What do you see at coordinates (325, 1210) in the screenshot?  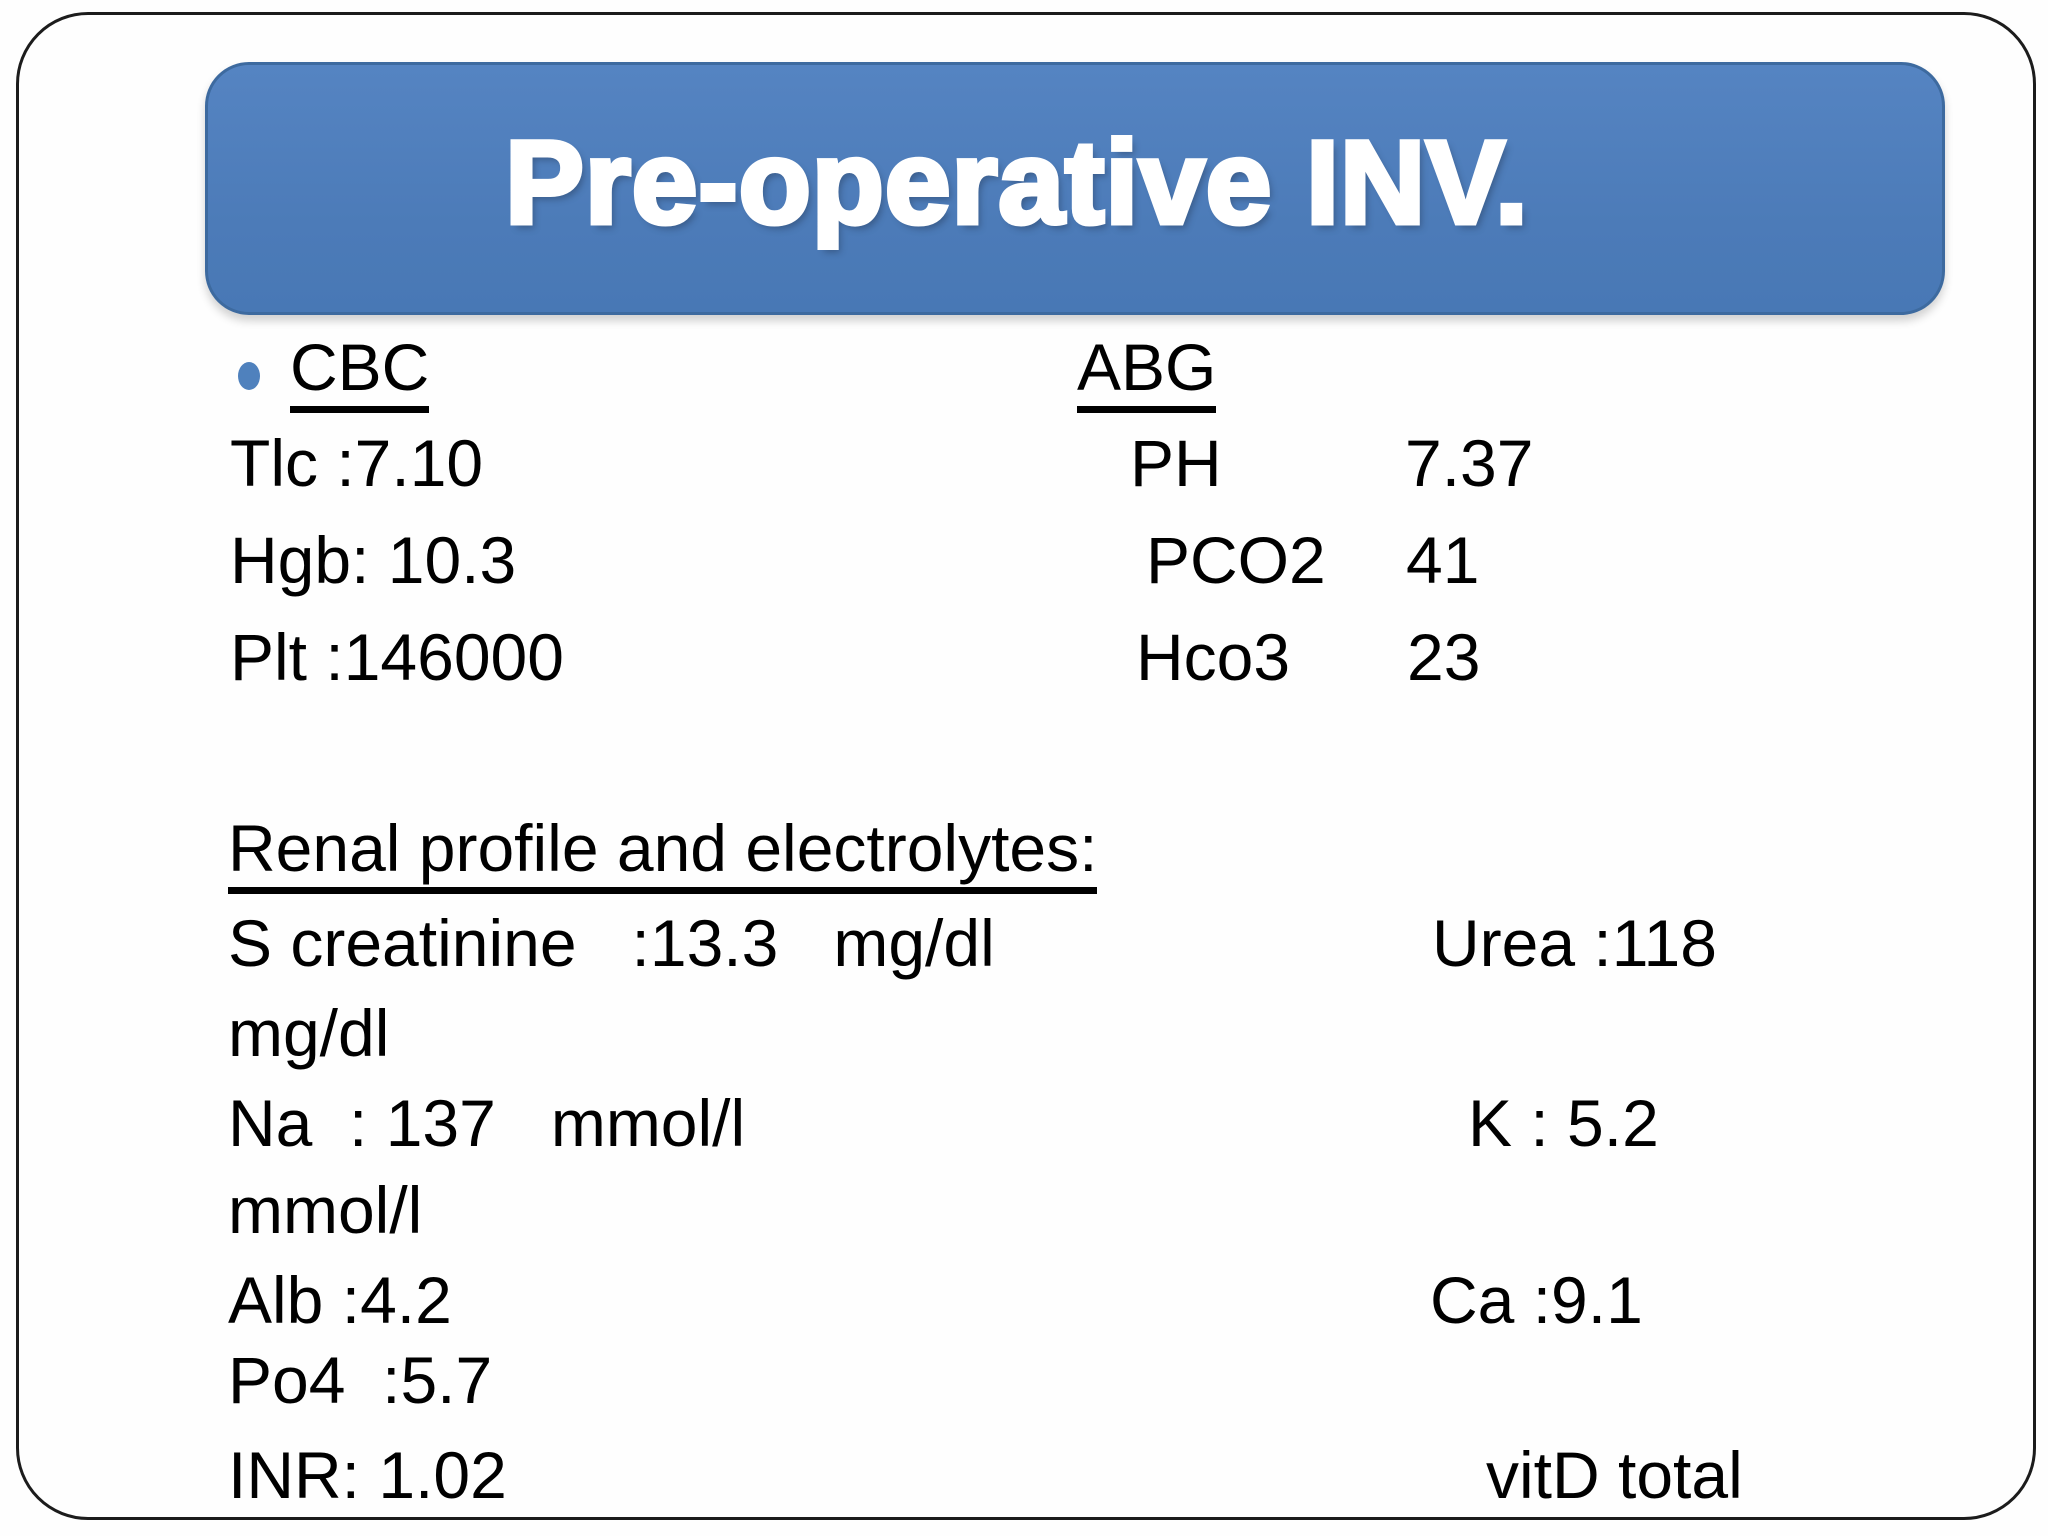 I see `renal-k-unit-wrap: mmol/l` at bounding box center [325, 1210].